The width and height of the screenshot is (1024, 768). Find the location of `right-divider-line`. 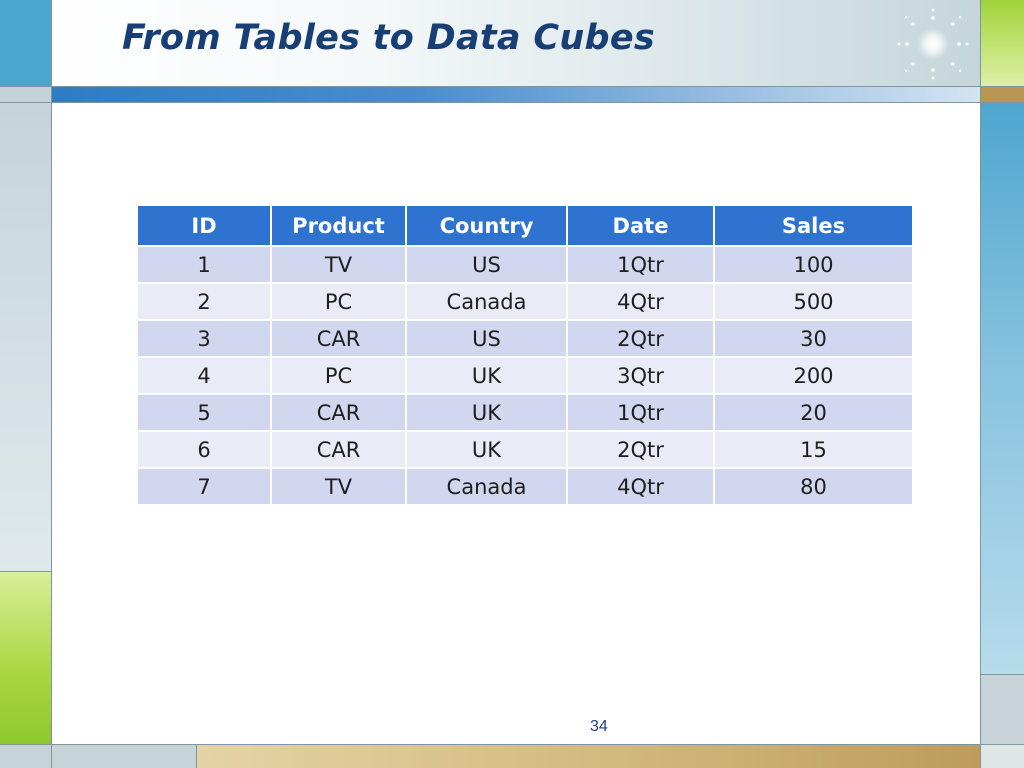

right-divider-line is located at coordinates (980, 384).